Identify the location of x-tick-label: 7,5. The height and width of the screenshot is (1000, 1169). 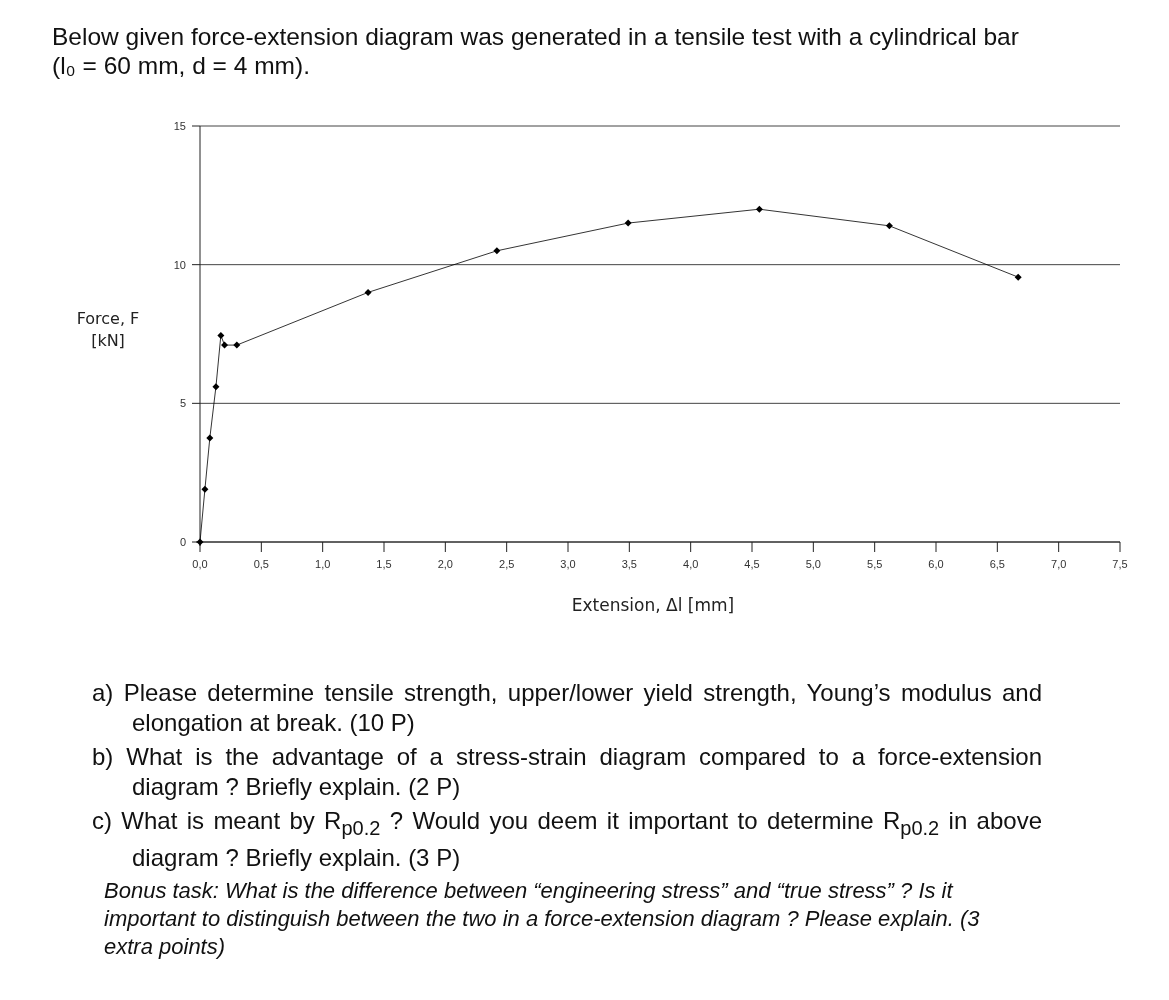
(1120, 564).